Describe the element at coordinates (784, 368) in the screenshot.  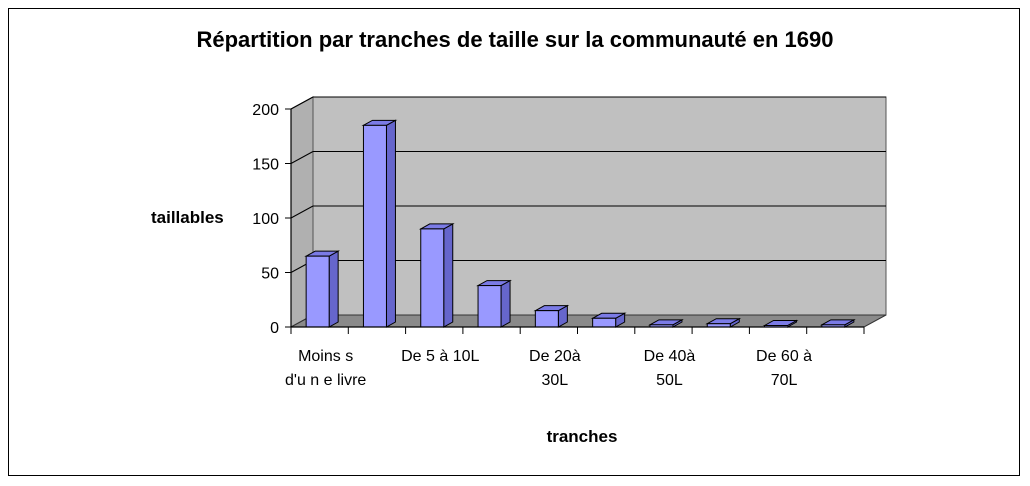
I see `x-tick-label: De 60 à 70L` at that location.